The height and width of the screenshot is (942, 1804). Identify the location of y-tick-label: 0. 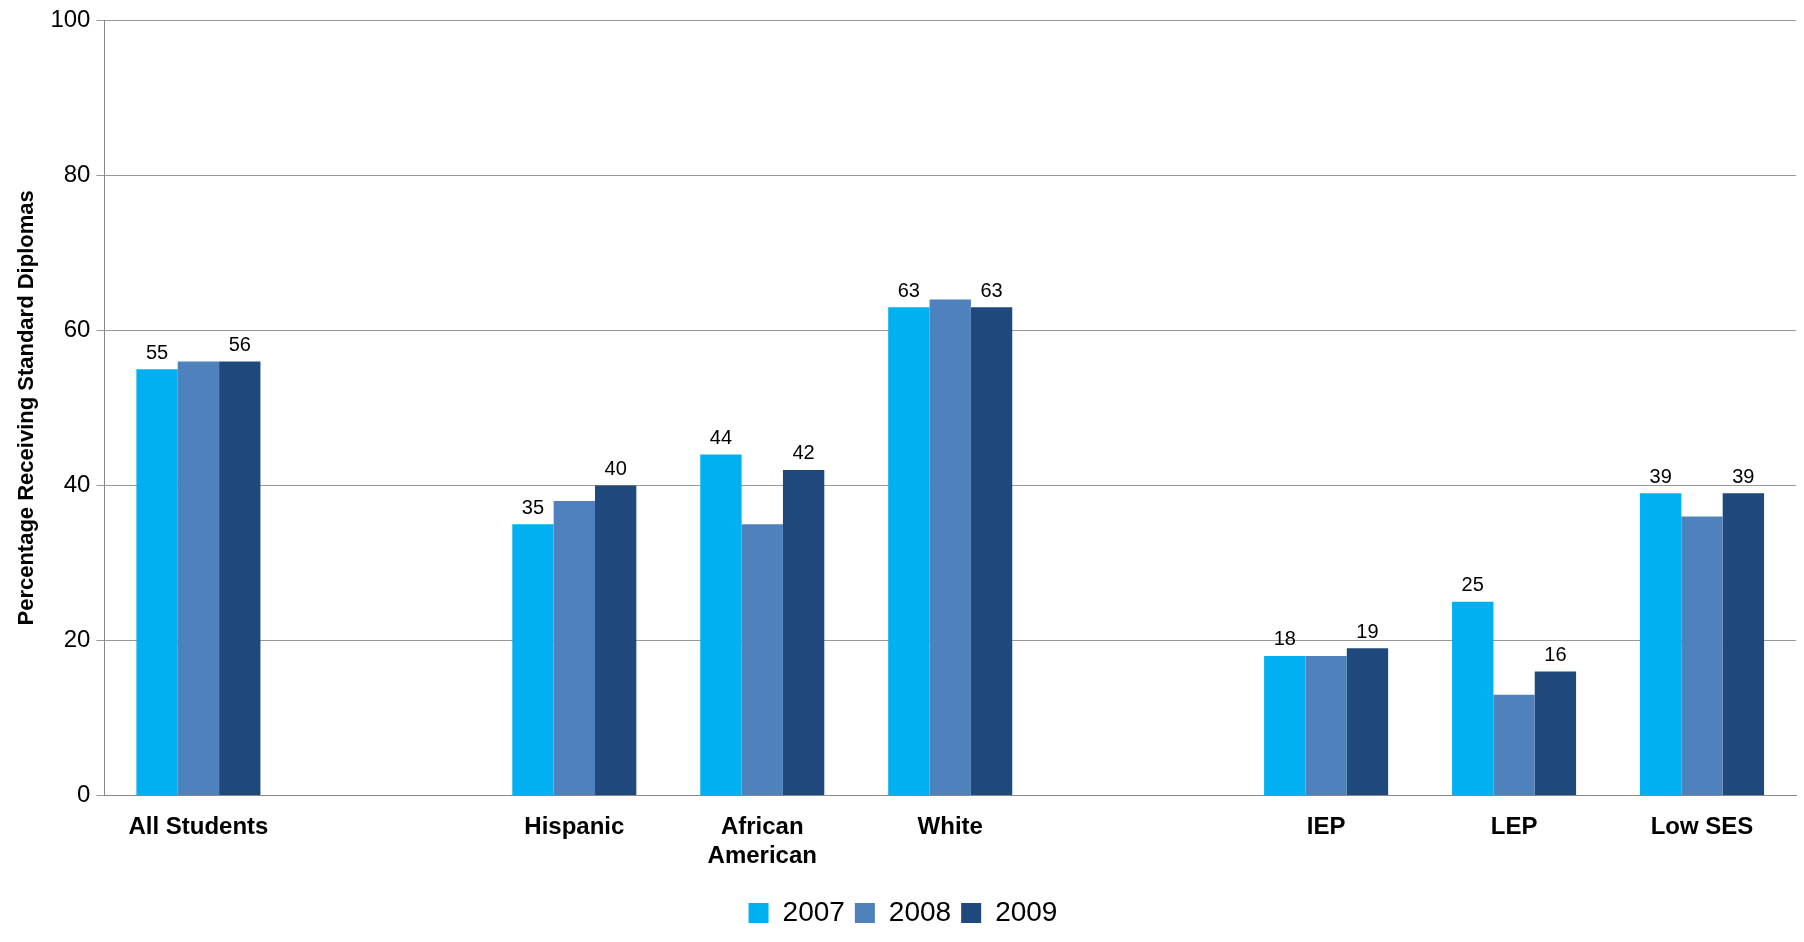
(84, 794).